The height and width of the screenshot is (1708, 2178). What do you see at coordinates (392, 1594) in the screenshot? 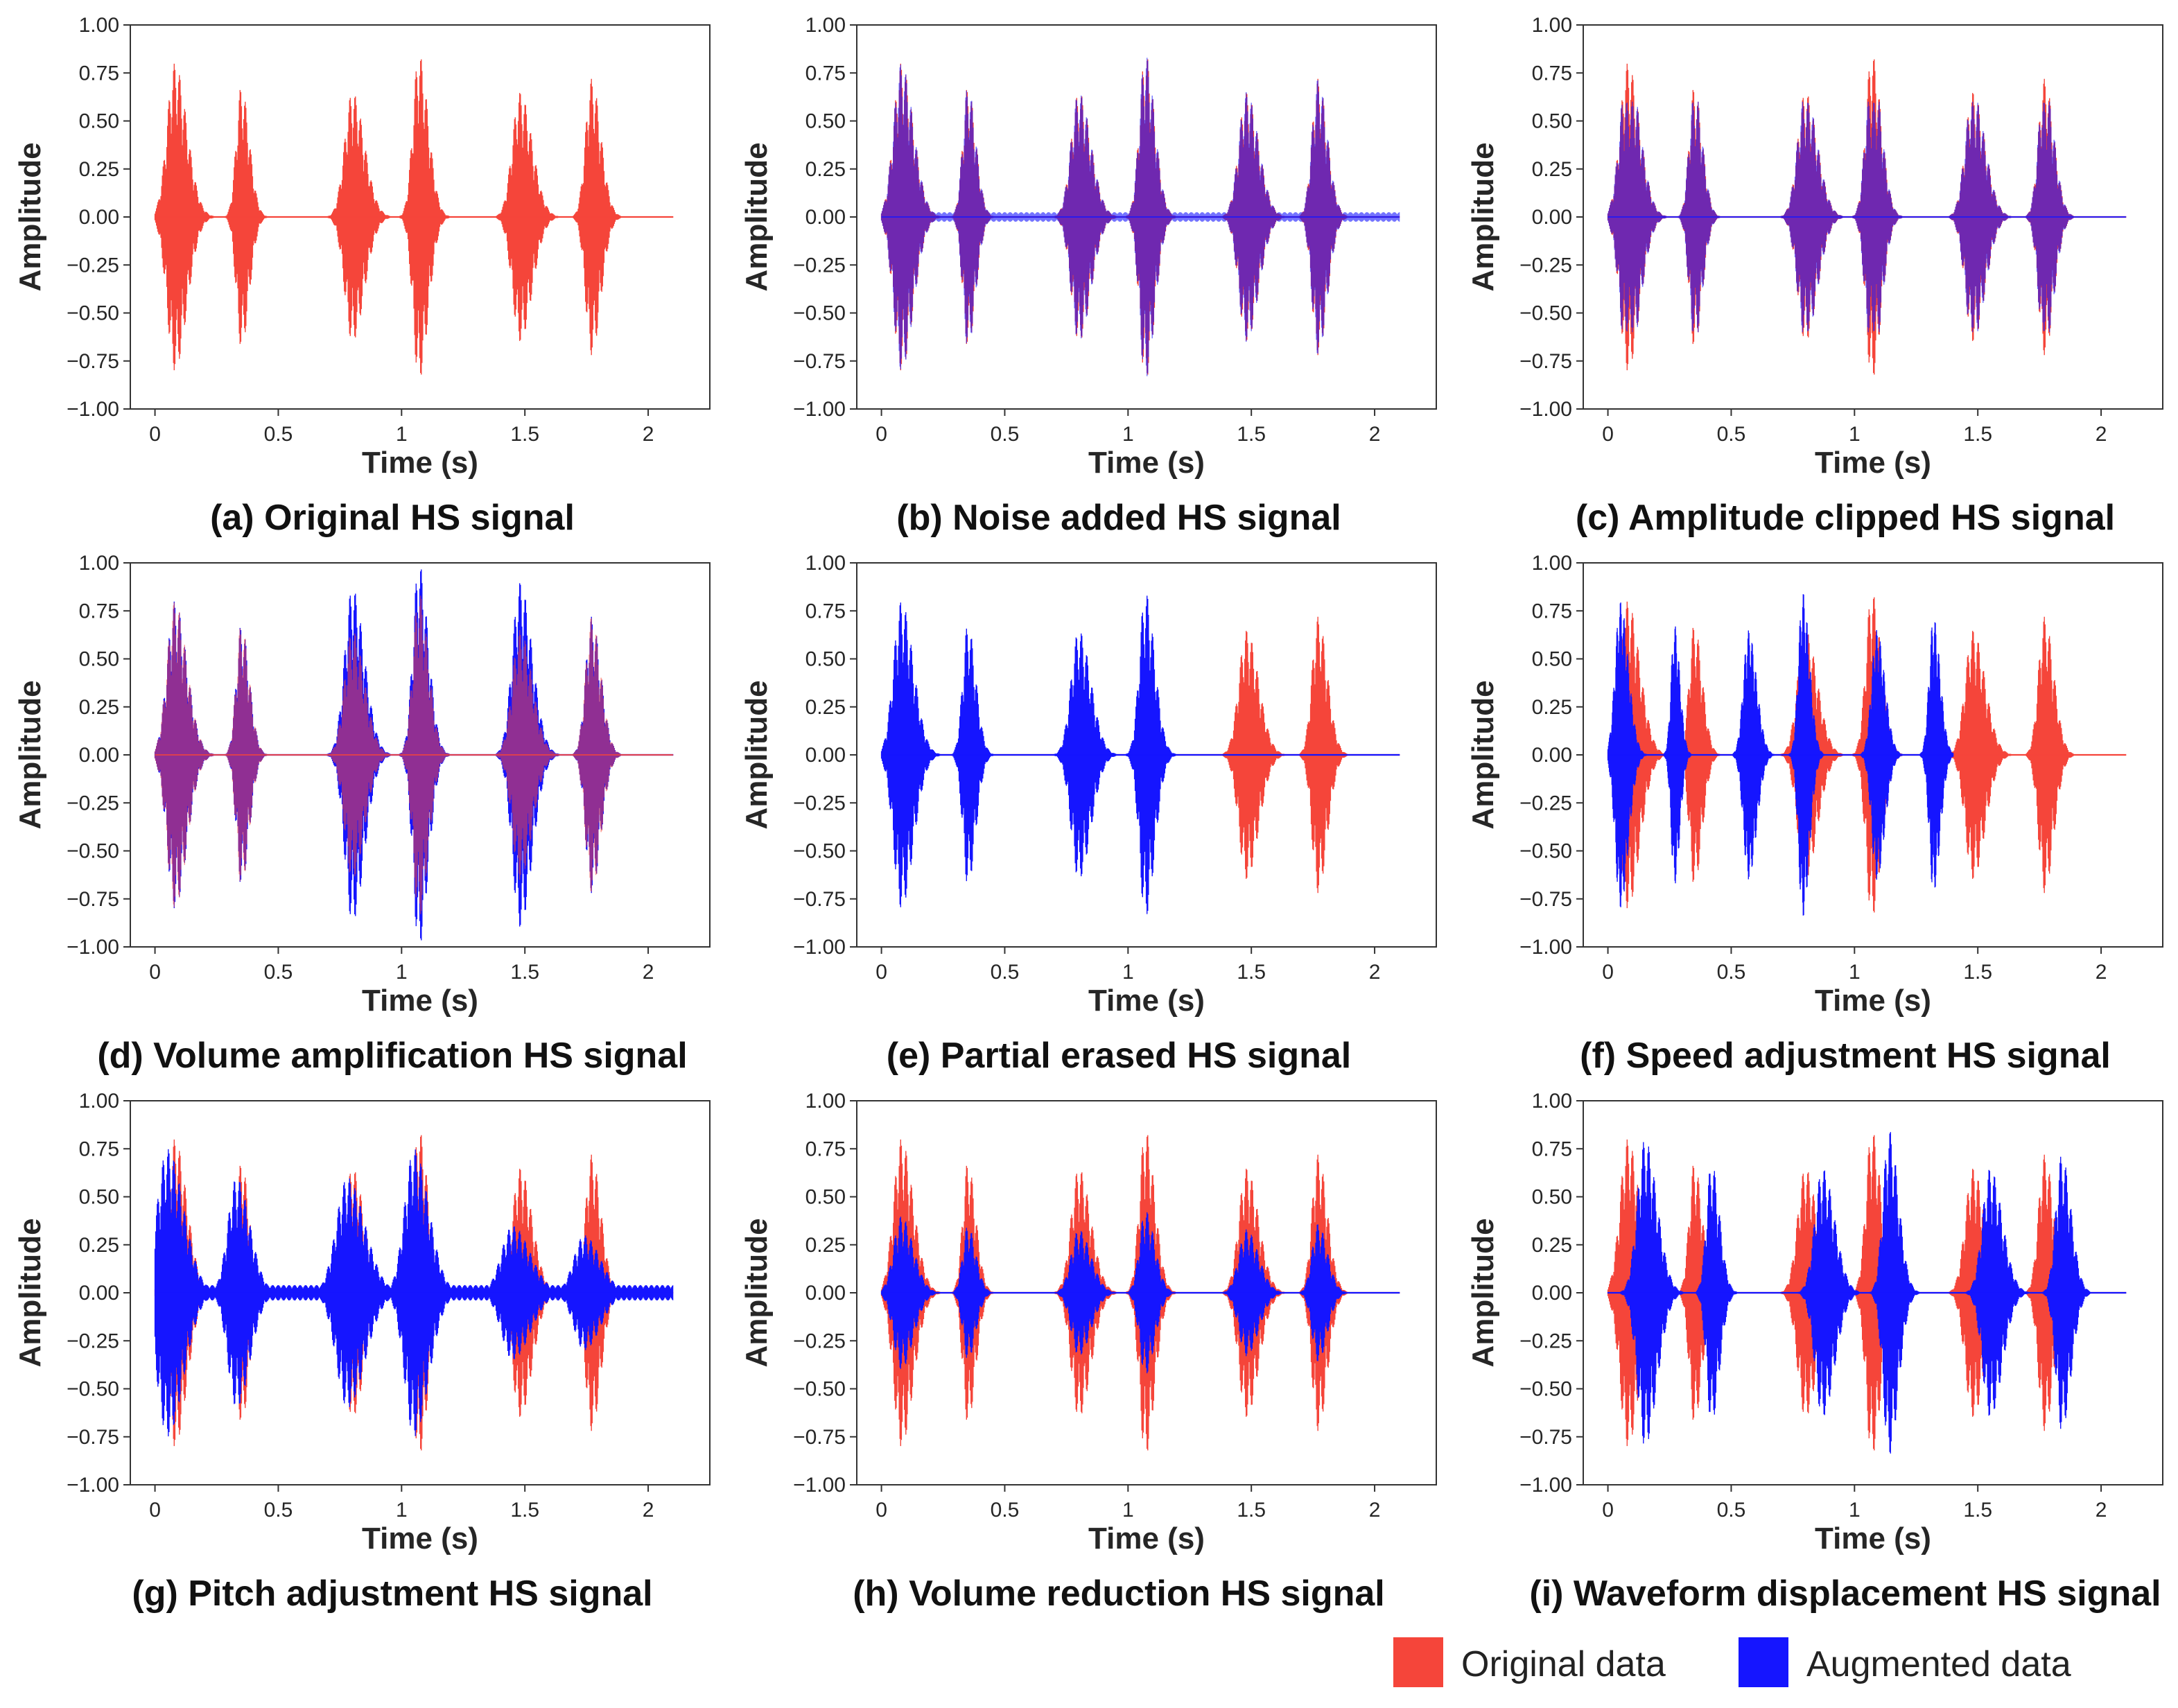
I see `panel-caption: (g) Pitch adjustment HS signal` at bounding box center [392, 1594].